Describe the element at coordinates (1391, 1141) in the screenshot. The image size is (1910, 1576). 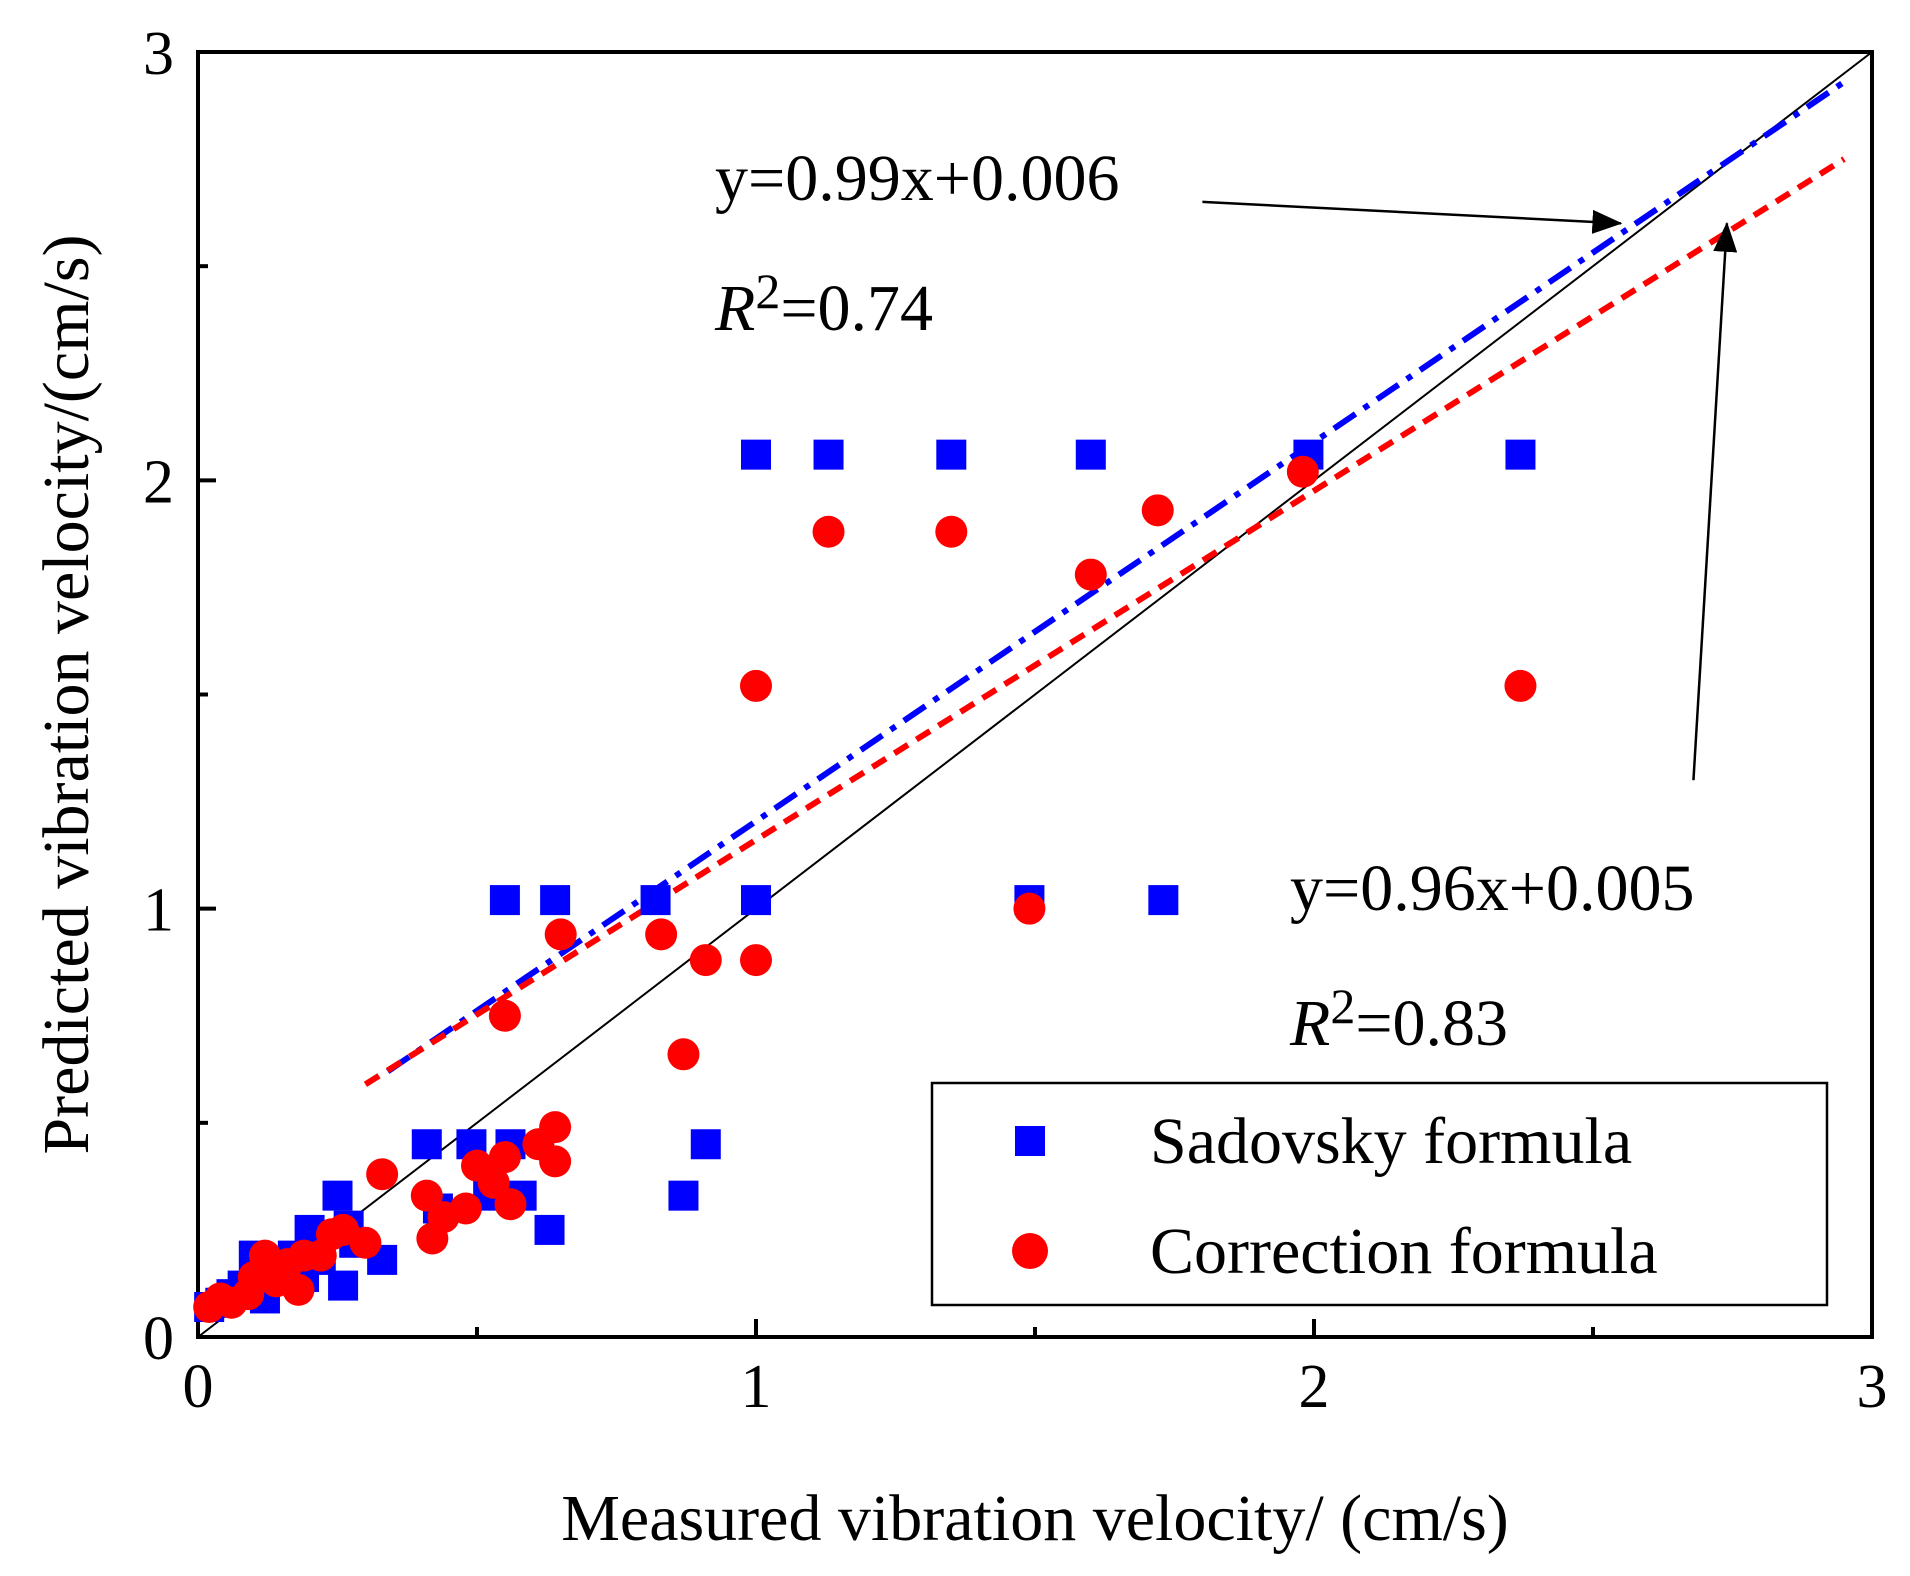
I see `legend-label: Sadovsky formula` at that location.